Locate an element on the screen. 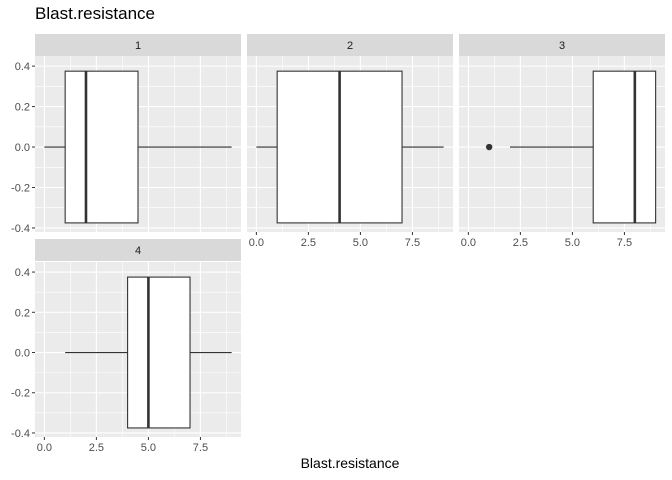  facet-strip-label: 2 is located at coordinates (350, 46).